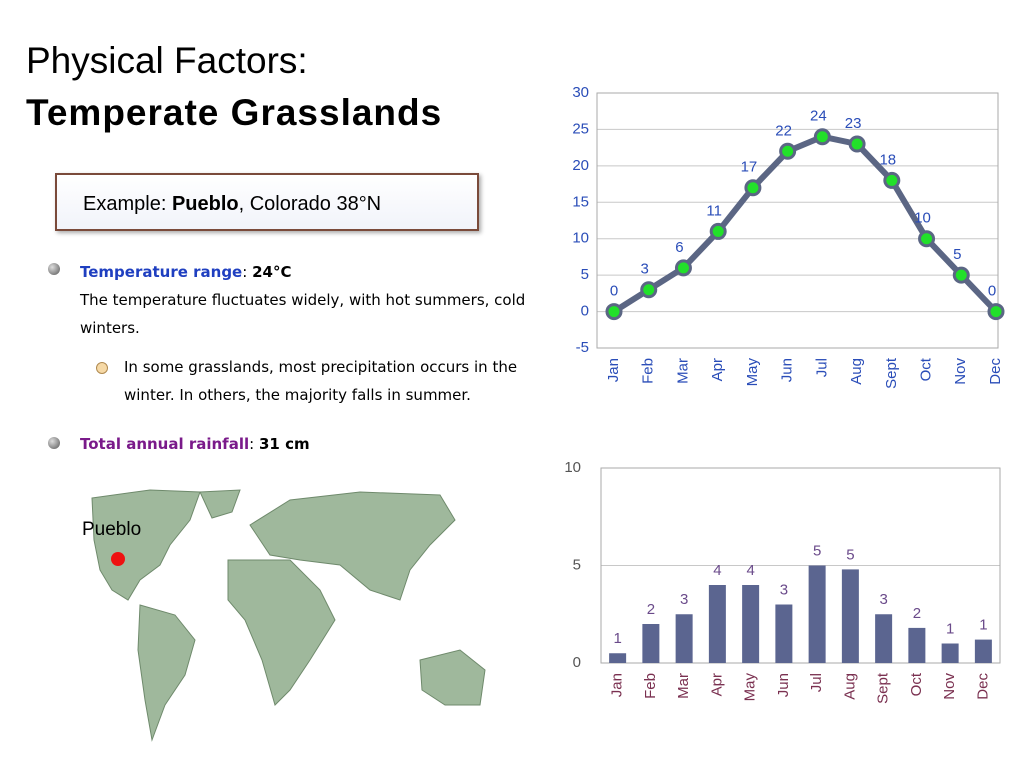 Image resolution: width=1024 pixels, height=768 pixels. What do you see at coordinates (205, 204) in the screenshot?
I see `example-place: Pueblo` at bounding box center [205, 204].